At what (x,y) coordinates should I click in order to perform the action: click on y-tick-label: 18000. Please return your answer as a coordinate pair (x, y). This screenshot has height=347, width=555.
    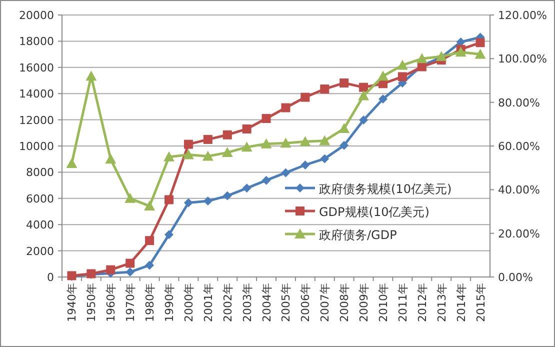
    Looking at the image, I should click on (36, 41).